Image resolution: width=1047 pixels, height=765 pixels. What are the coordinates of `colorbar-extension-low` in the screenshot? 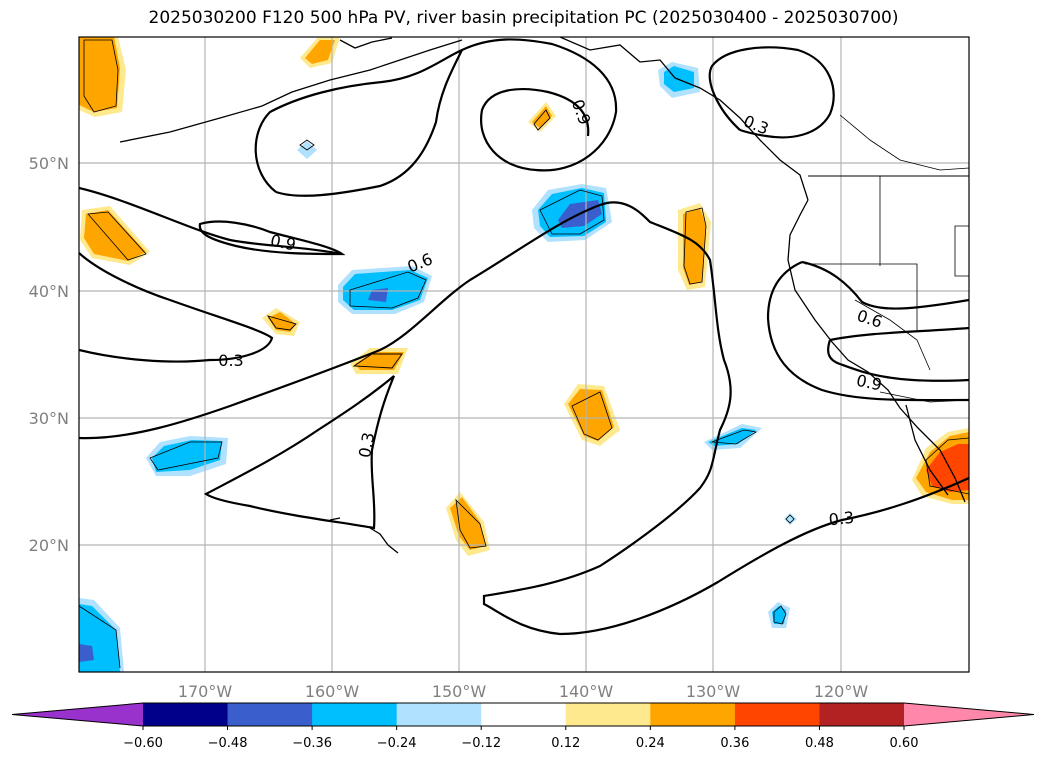 It's located at (77, 714).